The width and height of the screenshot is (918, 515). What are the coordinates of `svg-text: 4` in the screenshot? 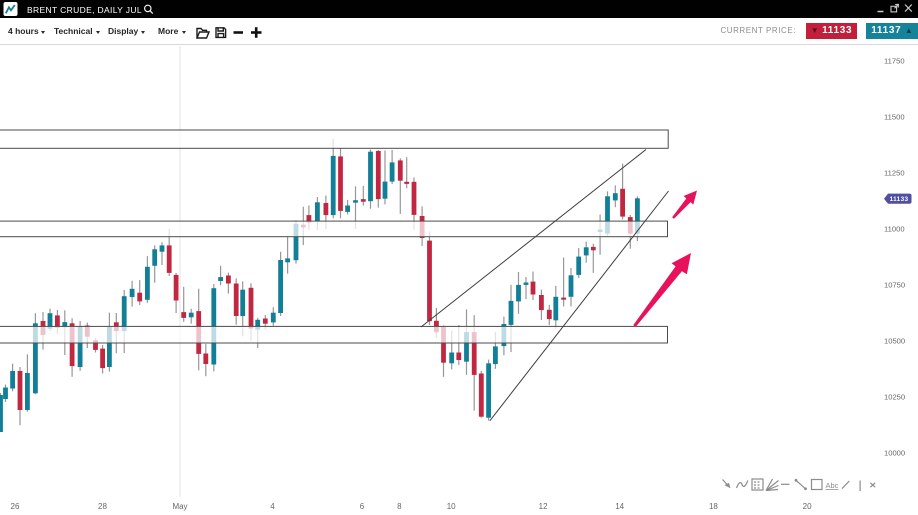 It's located at (272, 506).